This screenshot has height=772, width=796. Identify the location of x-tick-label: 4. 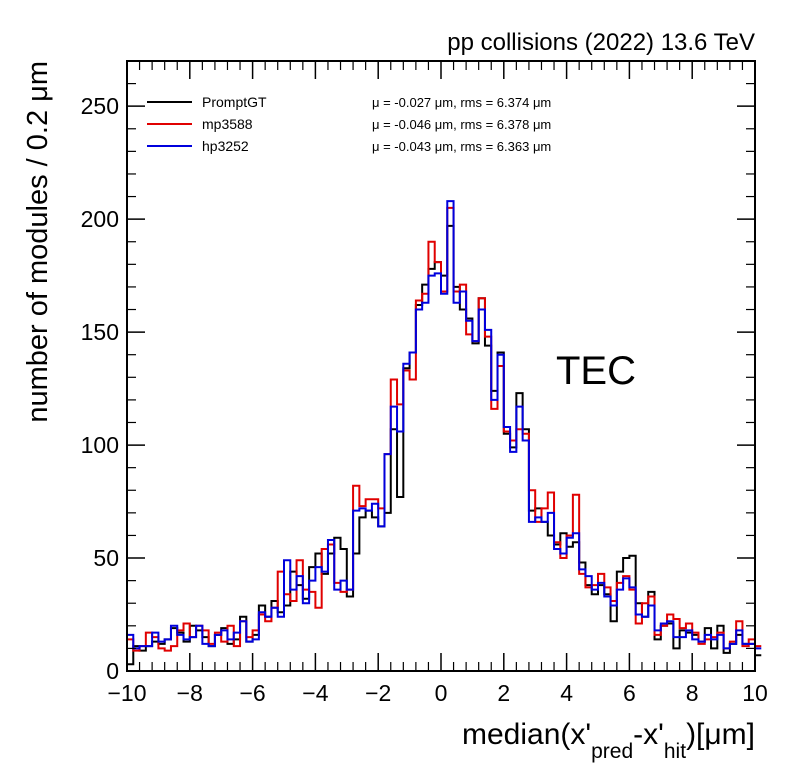
(566, 693).